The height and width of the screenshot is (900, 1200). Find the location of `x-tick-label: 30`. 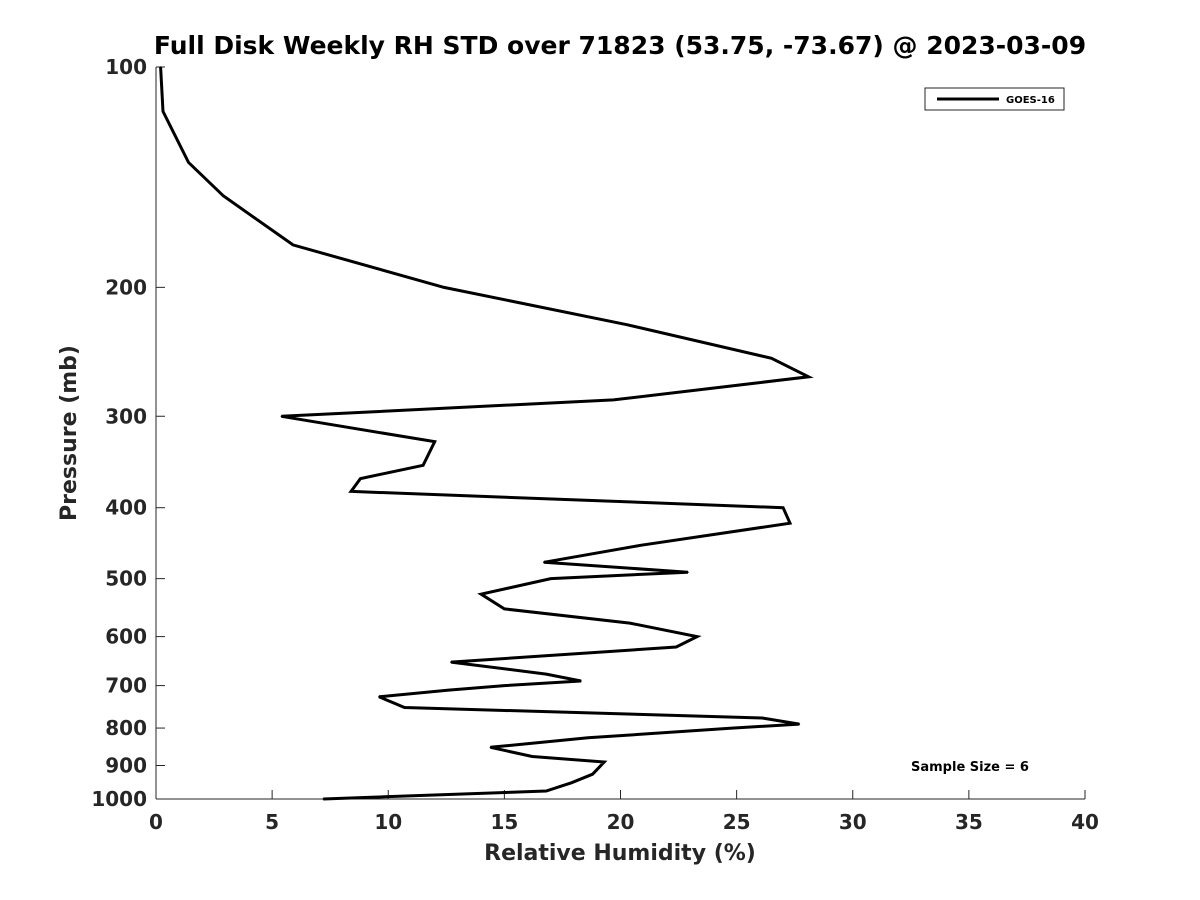

x-tick-label: 30 is located at coordinates (853, 822).